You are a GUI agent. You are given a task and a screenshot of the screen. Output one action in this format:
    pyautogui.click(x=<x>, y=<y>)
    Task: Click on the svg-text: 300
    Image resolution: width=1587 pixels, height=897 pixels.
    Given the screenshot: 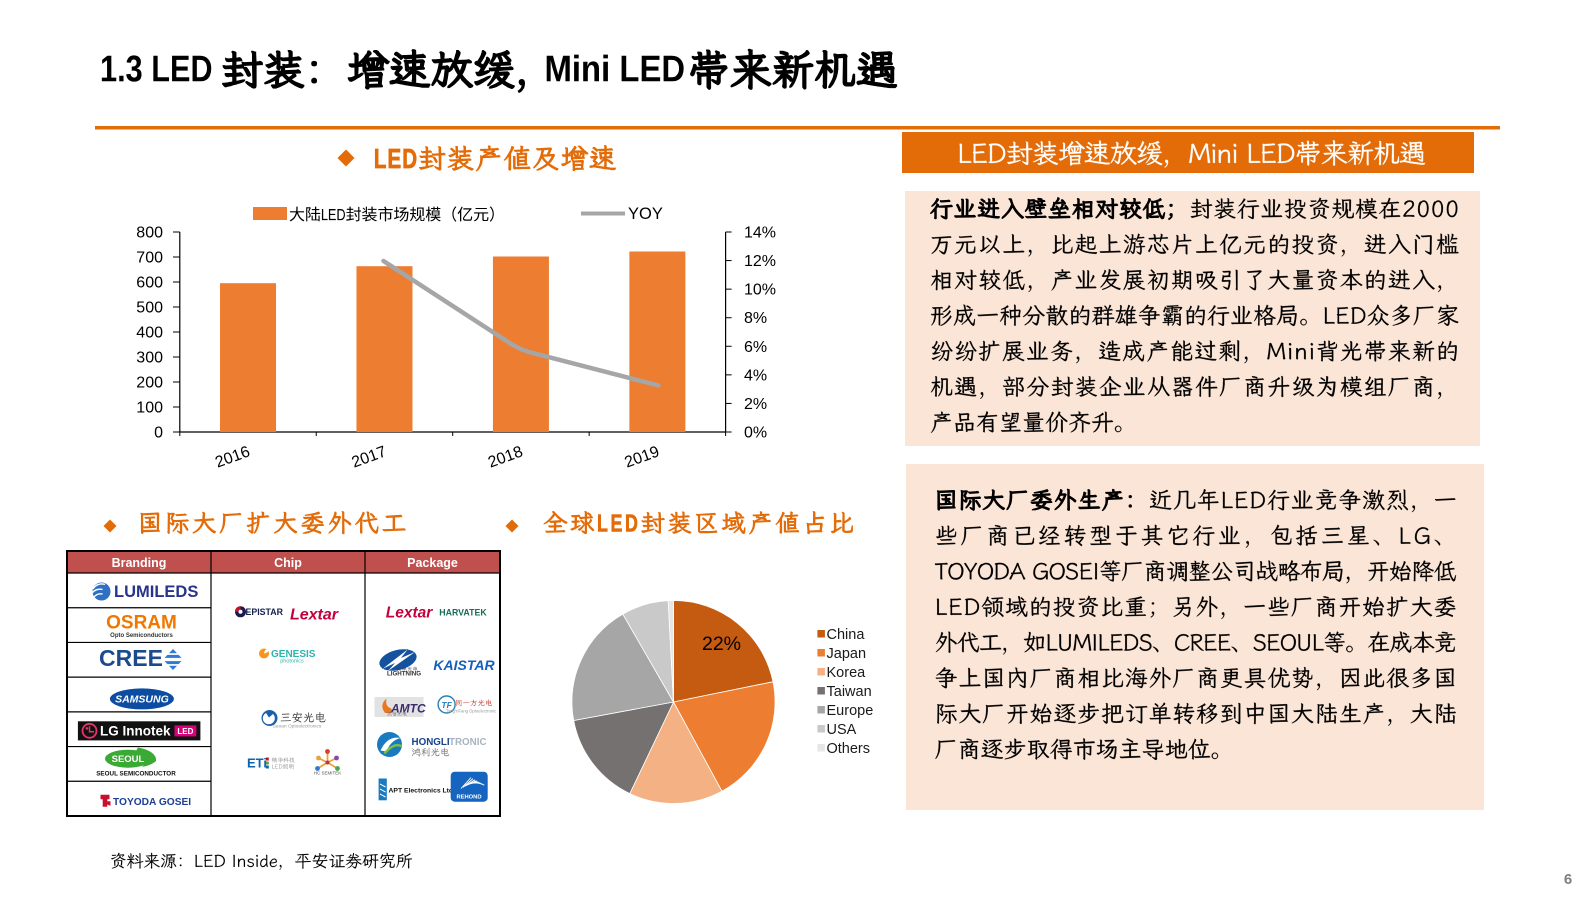 What is the action you would take?
    pyautogui.click(x=149, y=358)
    